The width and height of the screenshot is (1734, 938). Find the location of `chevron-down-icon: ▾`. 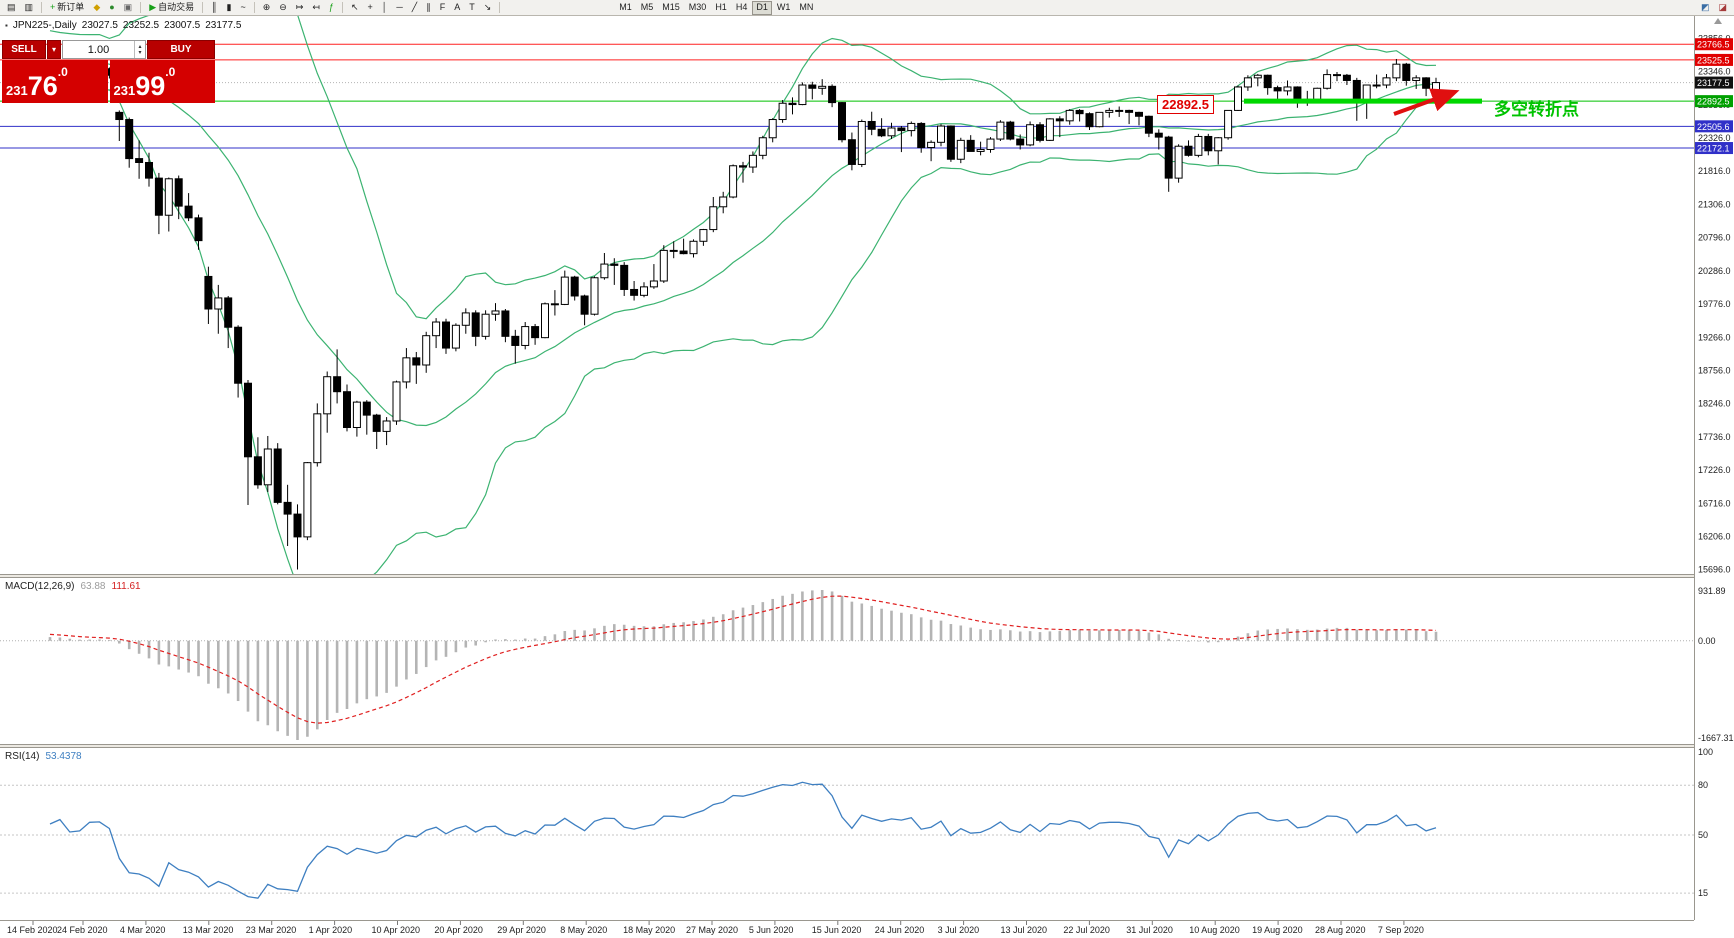

chevron-down-icon: ▾ is located at coordinates (53, 49).